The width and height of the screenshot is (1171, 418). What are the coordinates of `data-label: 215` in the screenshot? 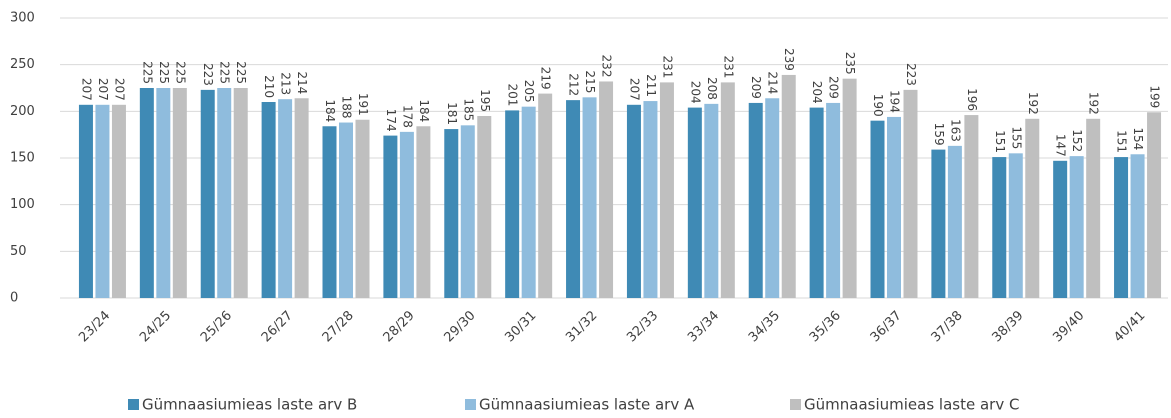 It's located at (590, 81).